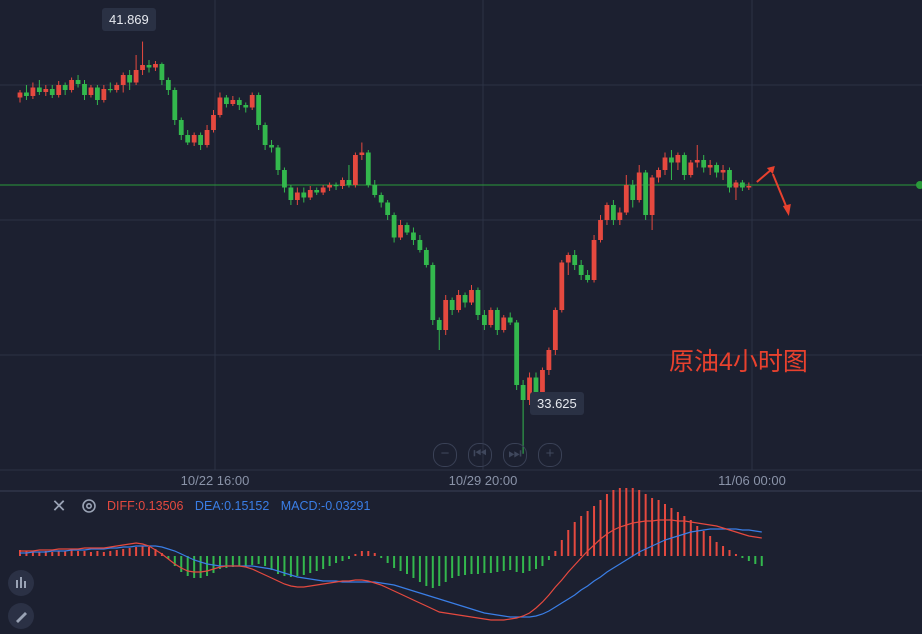 This screenshot has height=634, width=922. Describe the element at coordinates (21, 616) in the screenshot. I see `draw-pen-icon` at that location.